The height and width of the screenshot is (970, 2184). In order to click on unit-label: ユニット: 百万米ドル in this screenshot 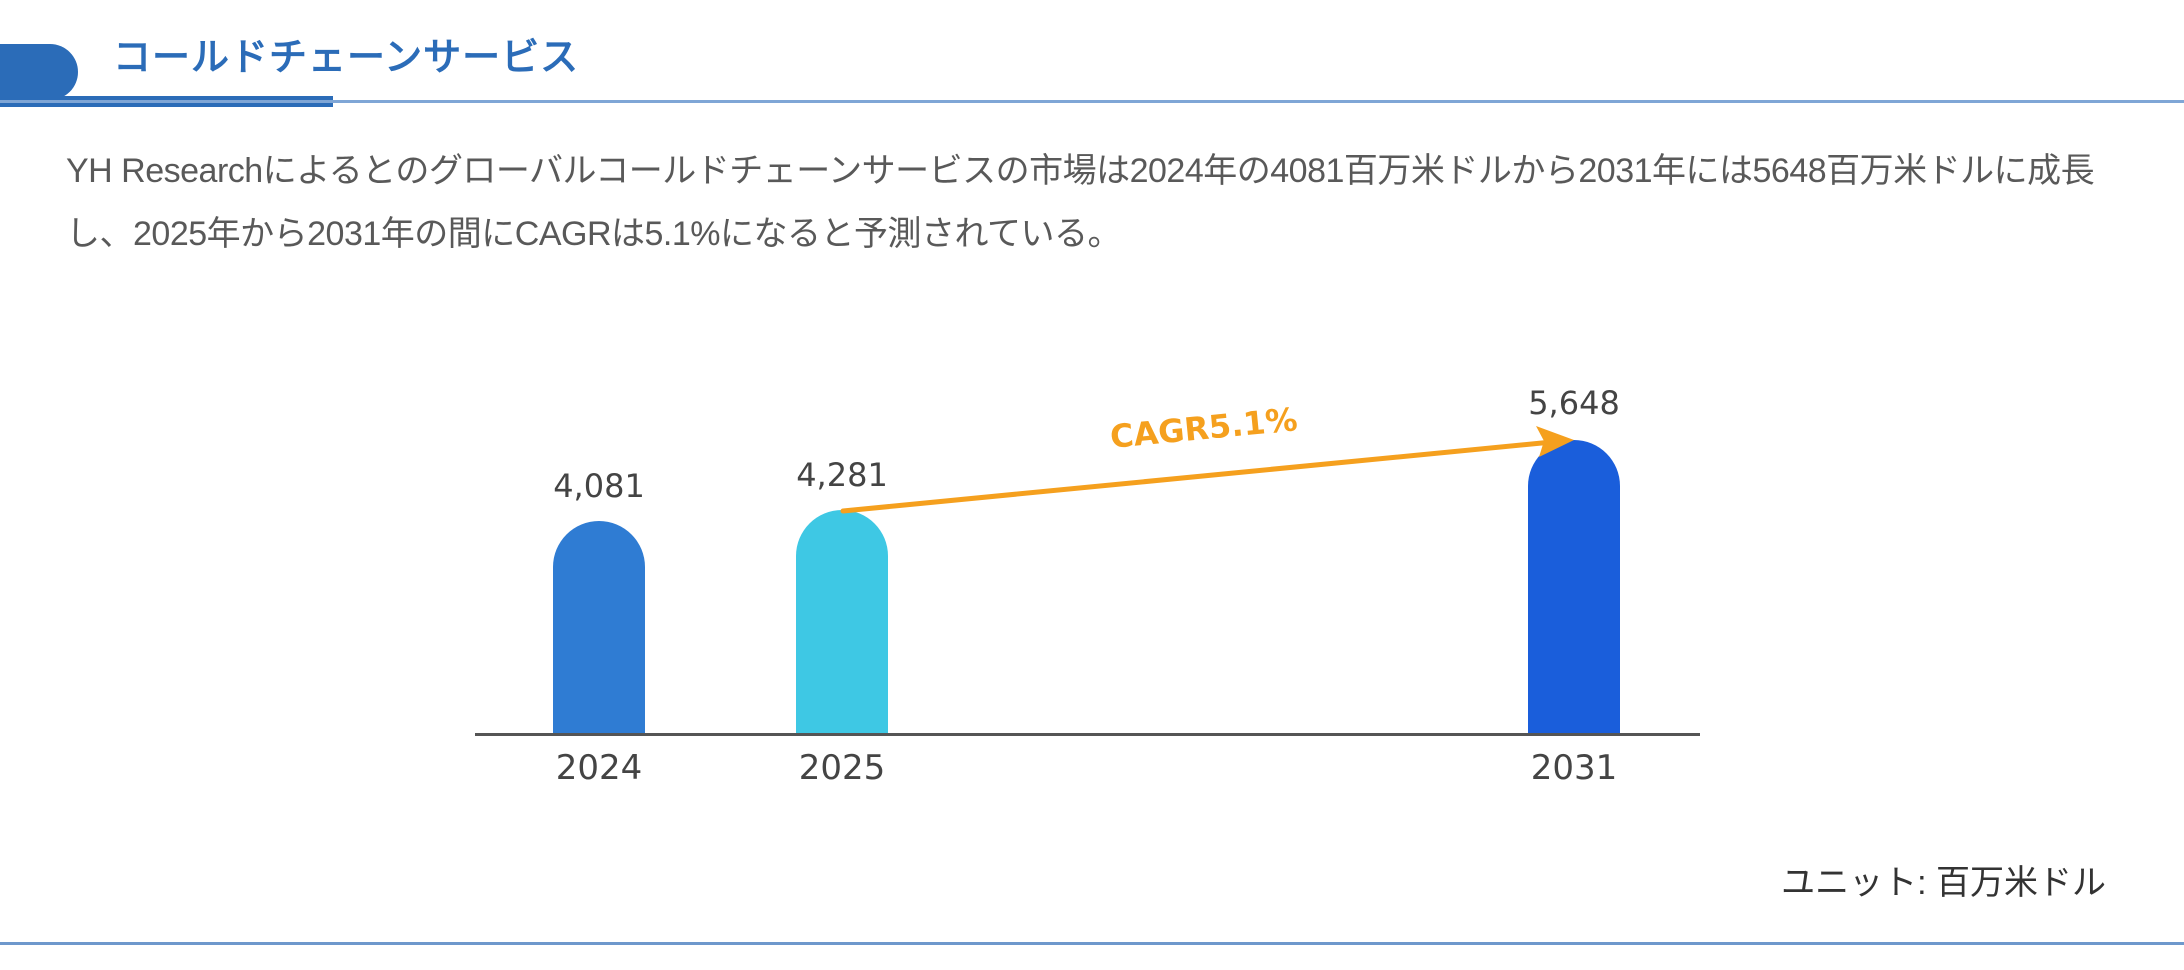, I will do `click(1943, 883)`.